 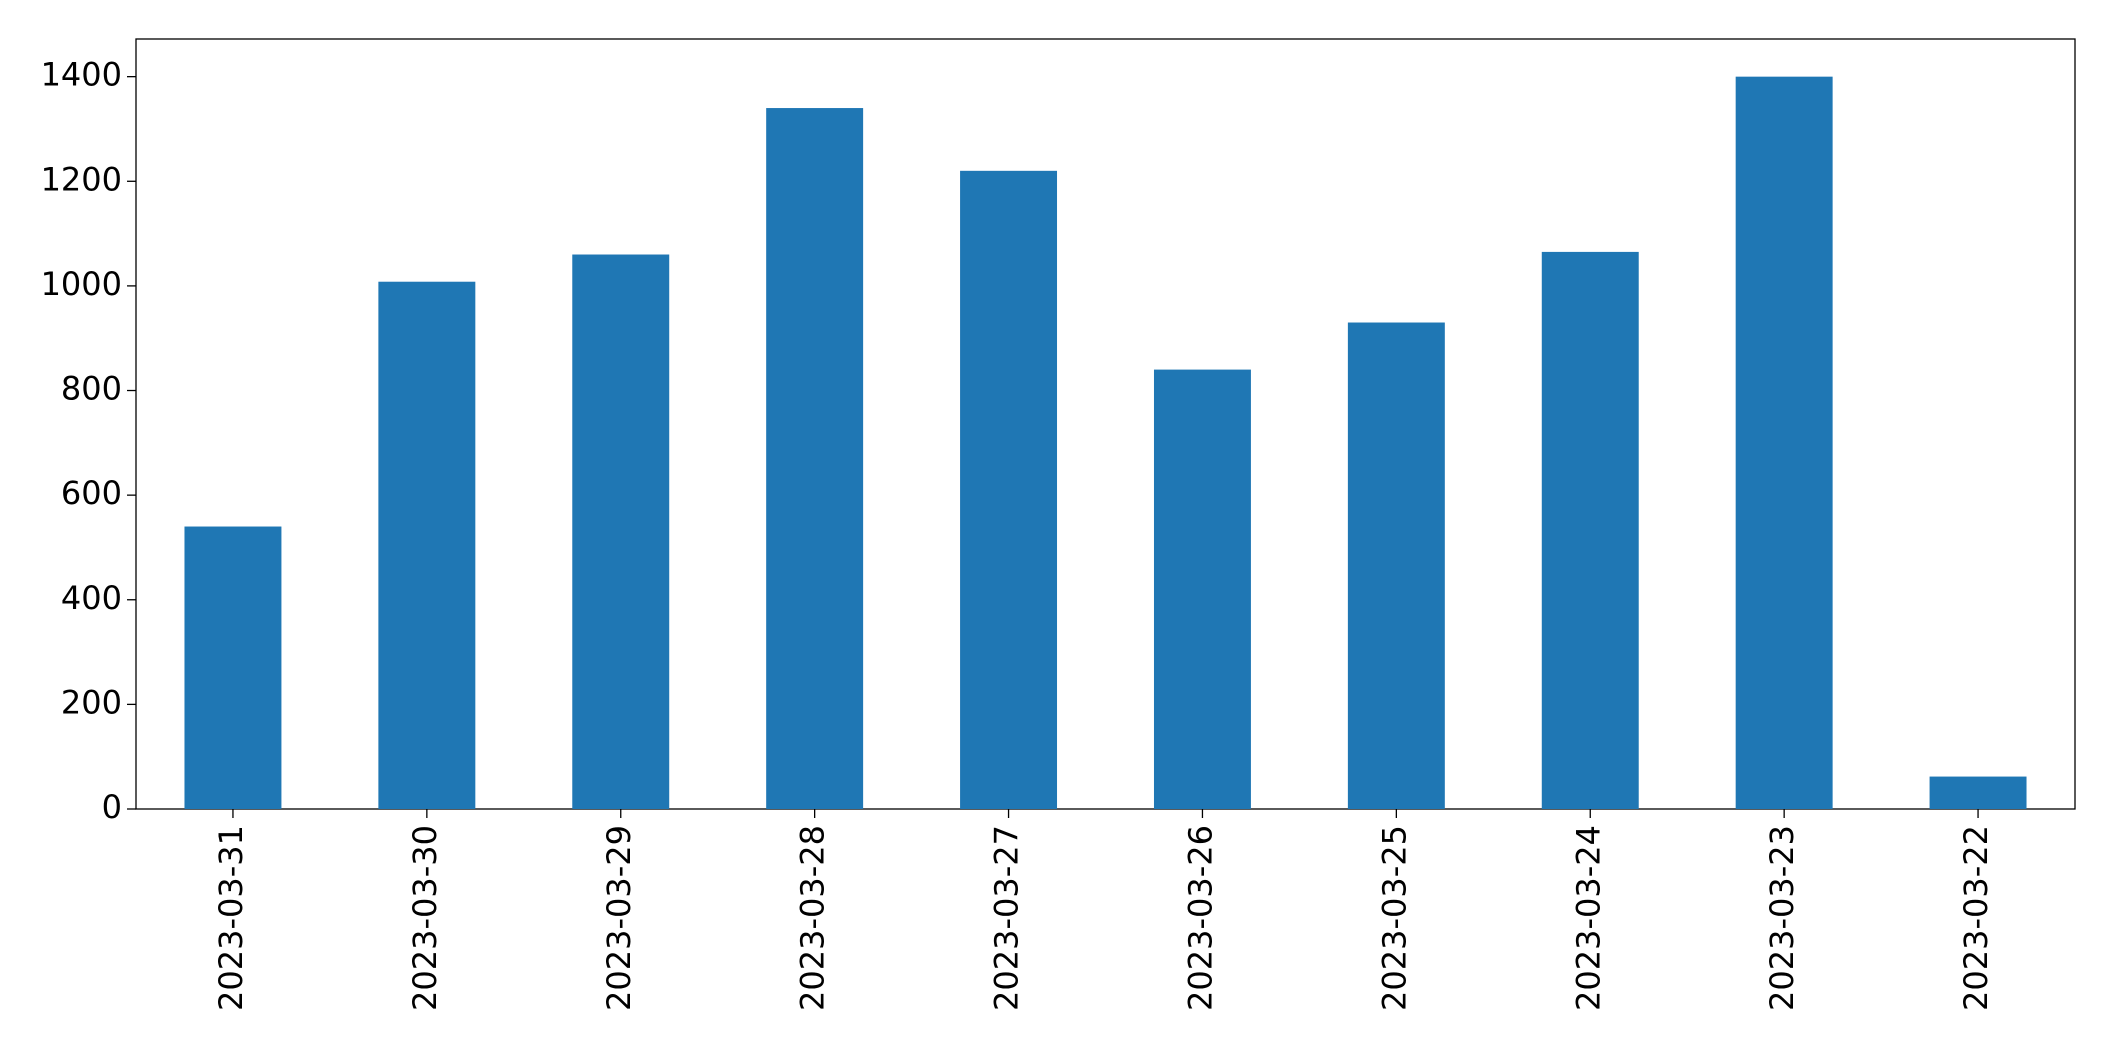 What do you see at coordinates (81, 284) in the screenshot?
I see `y-tick-label: 1000` at bounding box center [81, 284].